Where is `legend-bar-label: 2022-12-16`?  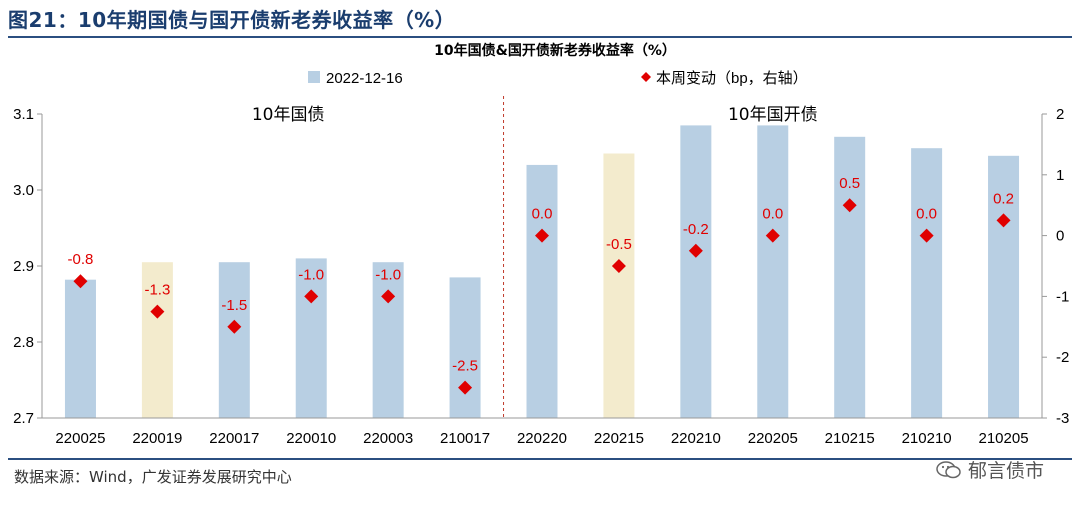 legend-bar-label: 2022-12-16 is located at coordinates (364, 78).